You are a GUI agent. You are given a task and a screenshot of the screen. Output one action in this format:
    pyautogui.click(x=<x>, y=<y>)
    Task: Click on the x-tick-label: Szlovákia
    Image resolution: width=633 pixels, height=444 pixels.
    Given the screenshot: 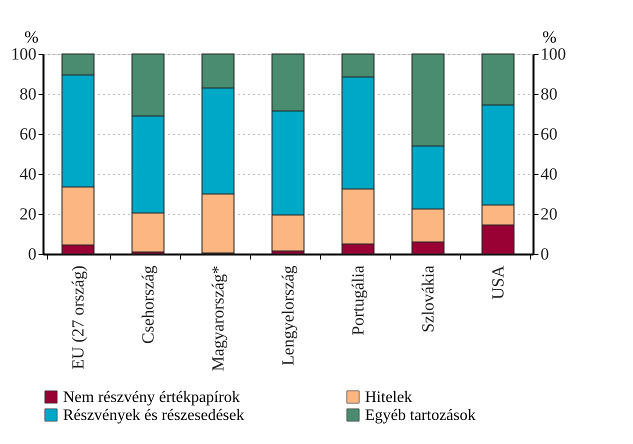 What is the action you would take?
    pyautogui.click(x=428, y=299)
    